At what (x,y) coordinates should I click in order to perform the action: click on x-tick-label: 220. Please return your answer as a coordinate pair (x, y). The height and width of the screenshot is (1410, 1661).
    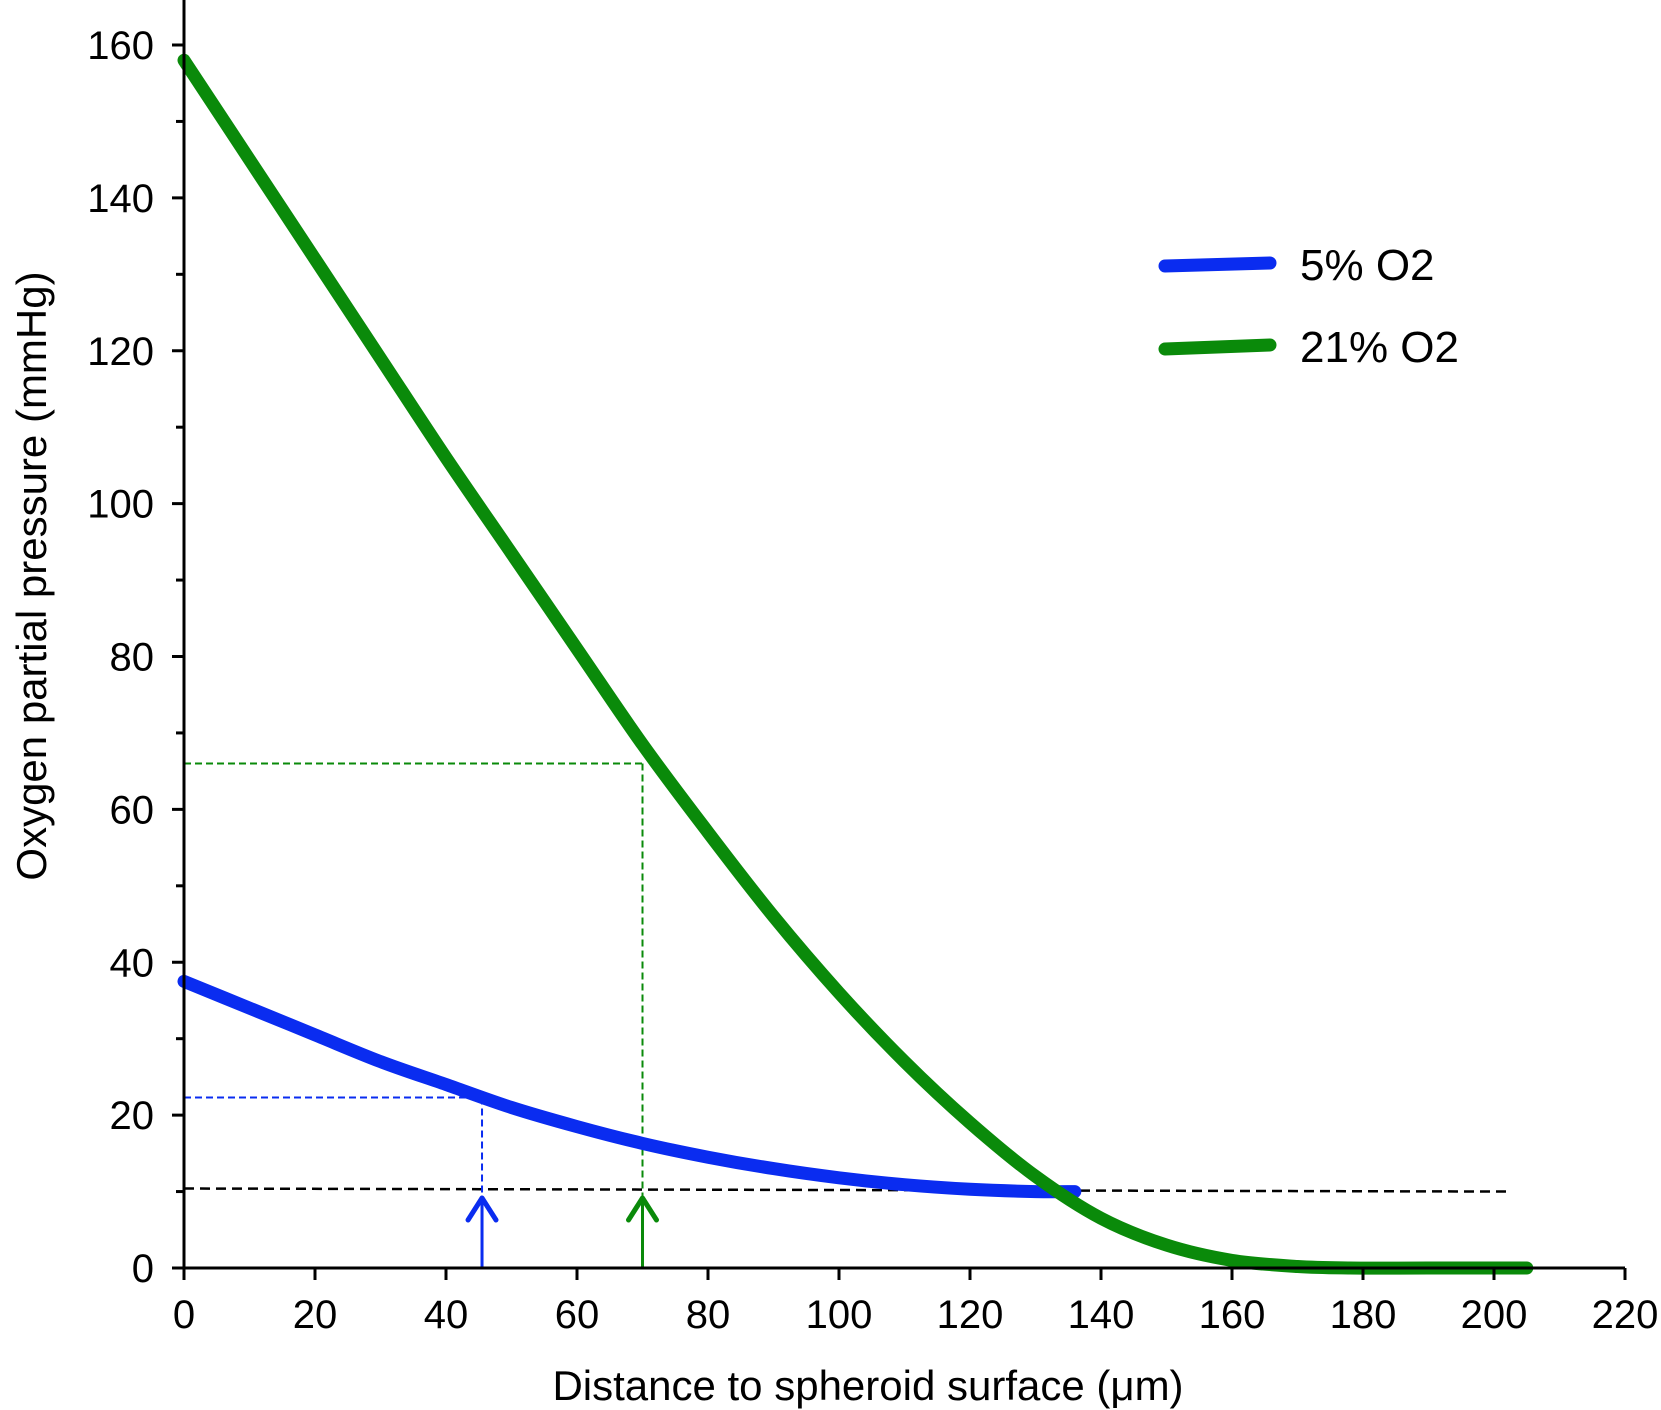
    Looking at the image, I should click on (1625, 1315).